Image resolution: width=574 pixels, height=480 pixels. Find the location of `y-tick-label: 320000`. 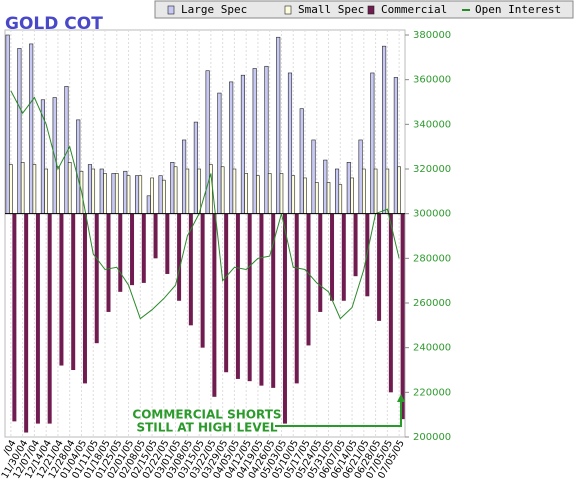

y-tick-label: 320000 is located at coordinates (432, 169).